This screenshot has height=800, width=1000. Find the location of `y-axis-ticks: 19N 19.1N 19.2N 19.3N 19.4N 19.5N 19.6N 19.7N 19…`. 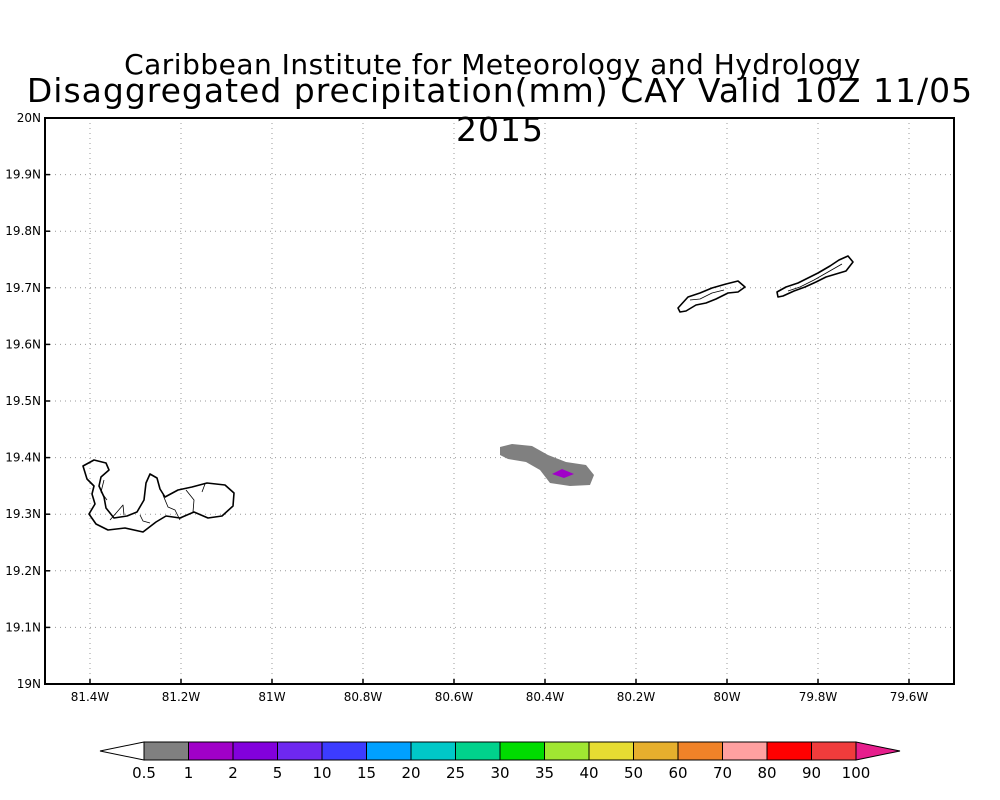

y-axis-ticks: 19N 19.1N 19.2N 19.3N 19.4N 19.5N 19.6N 19.7N 19… is located at coordinates (27, 401).